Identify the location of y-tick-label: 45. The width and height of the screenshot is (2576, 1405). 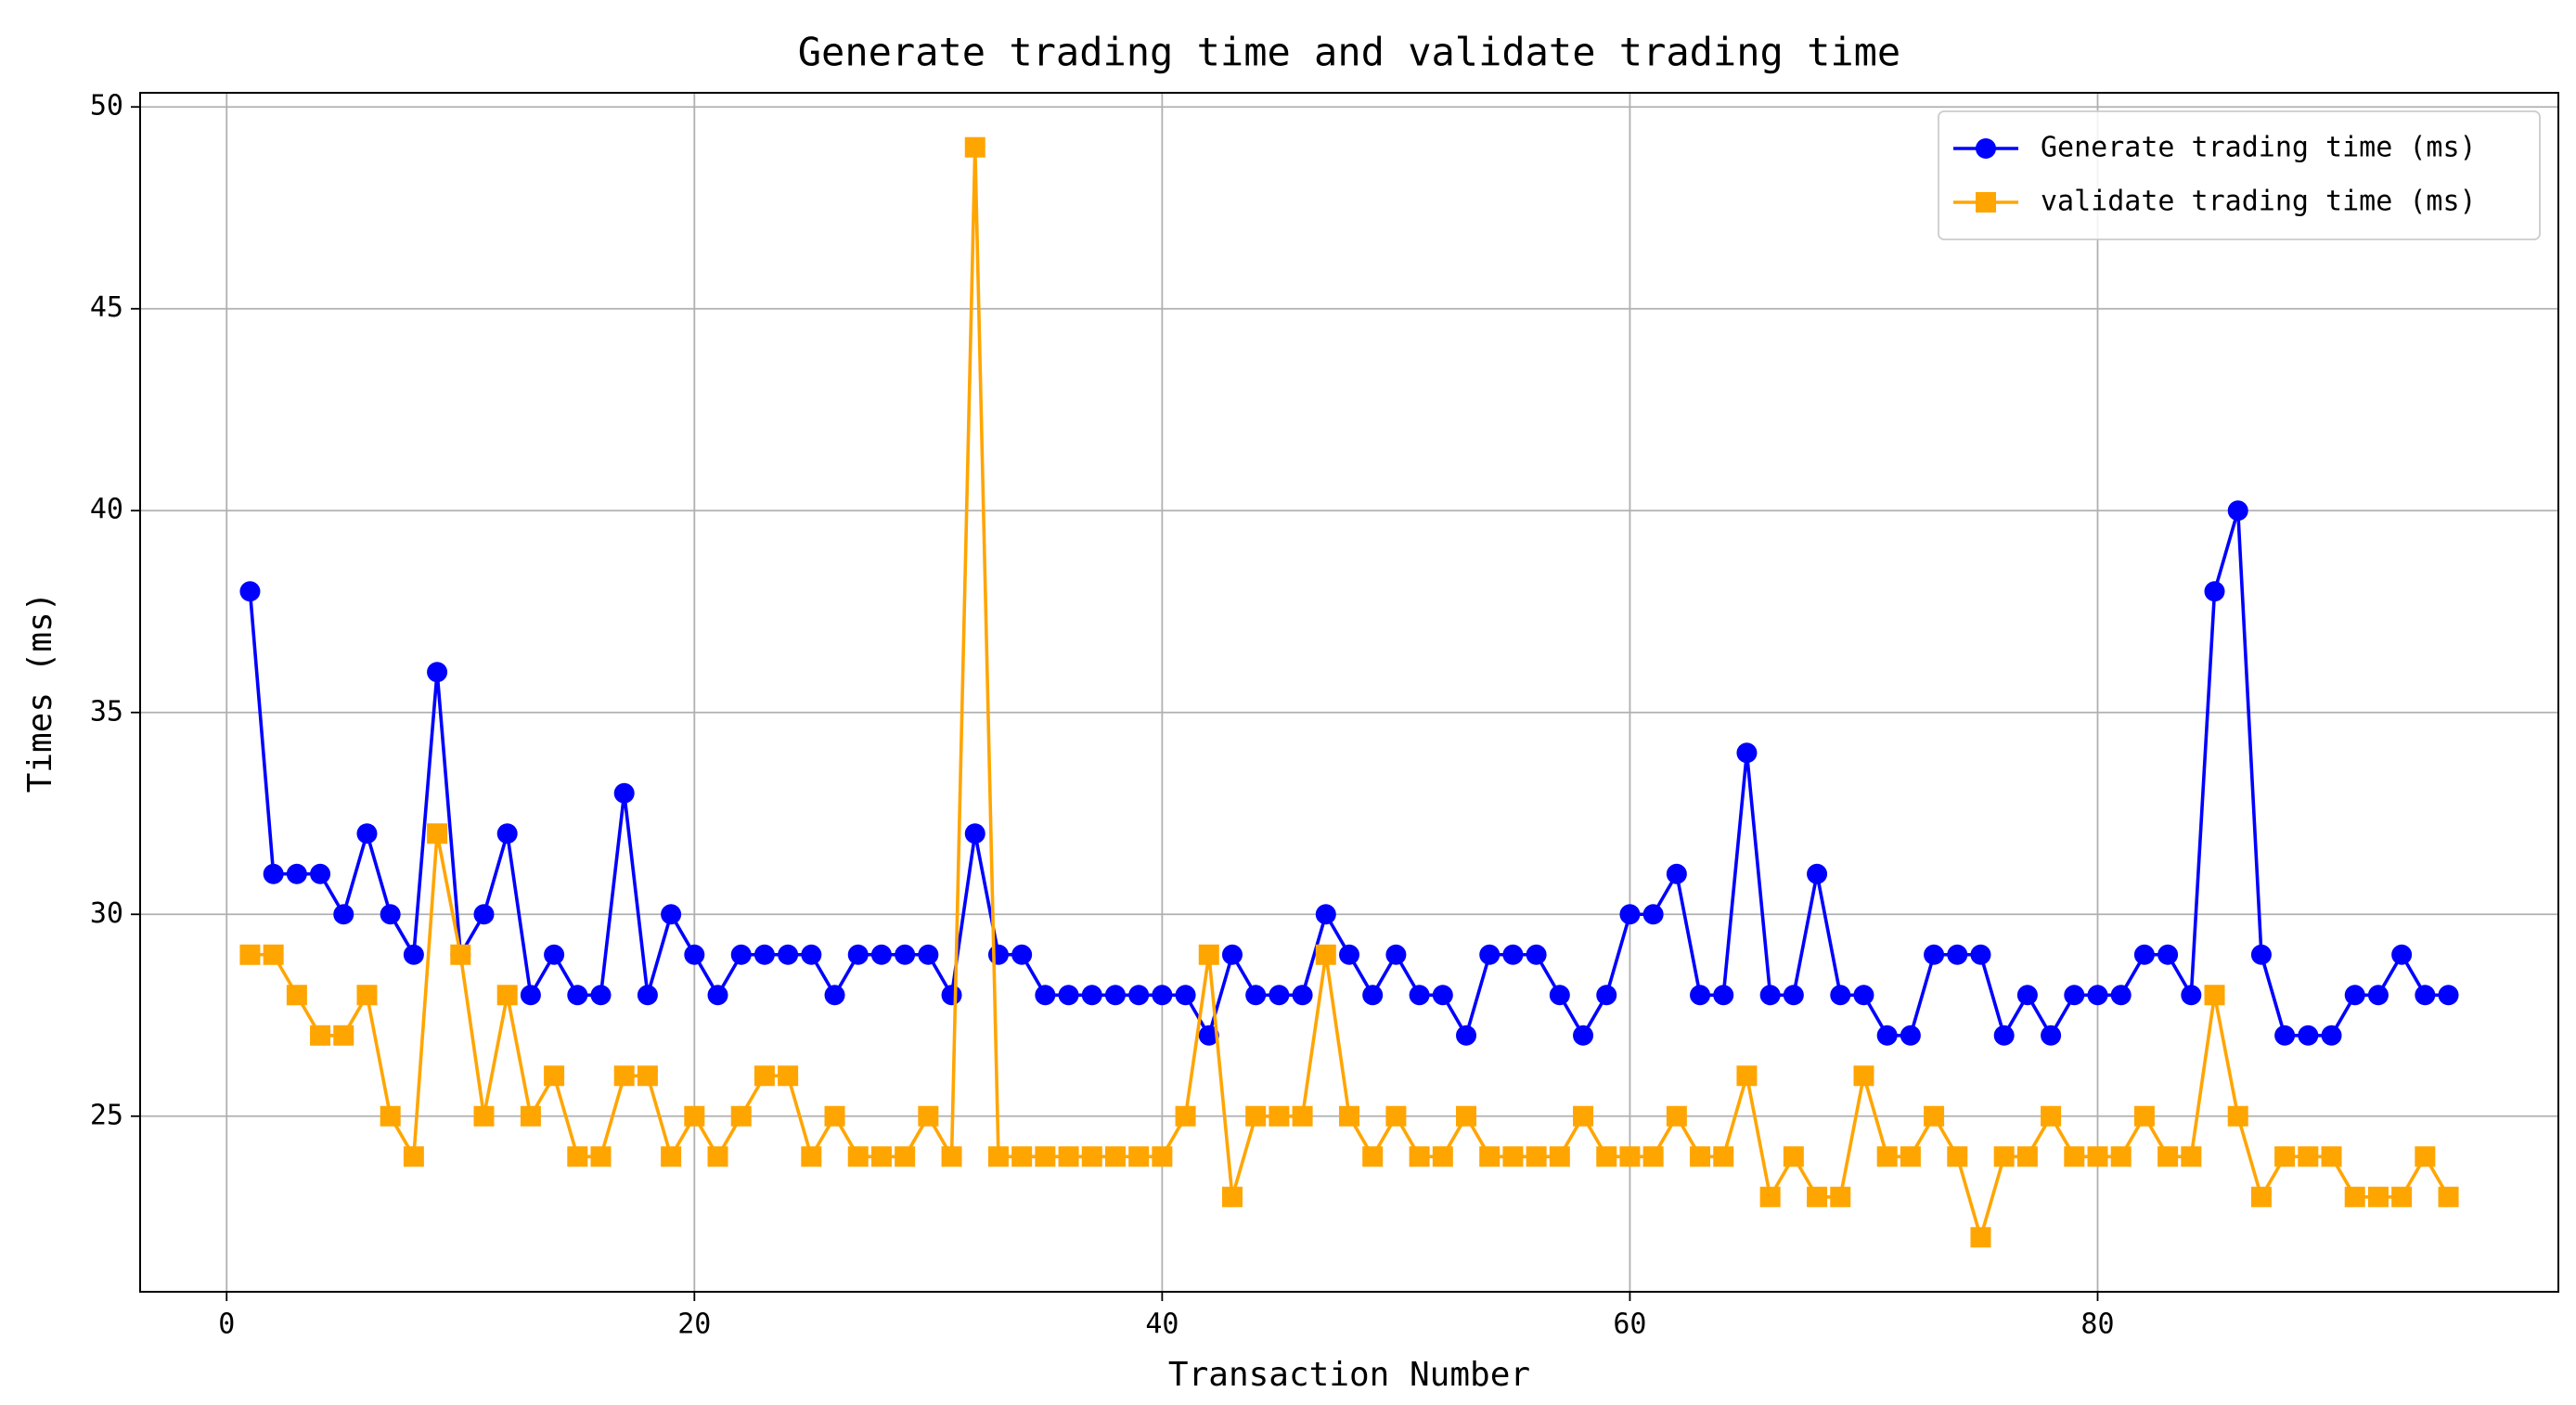
(106, 307).